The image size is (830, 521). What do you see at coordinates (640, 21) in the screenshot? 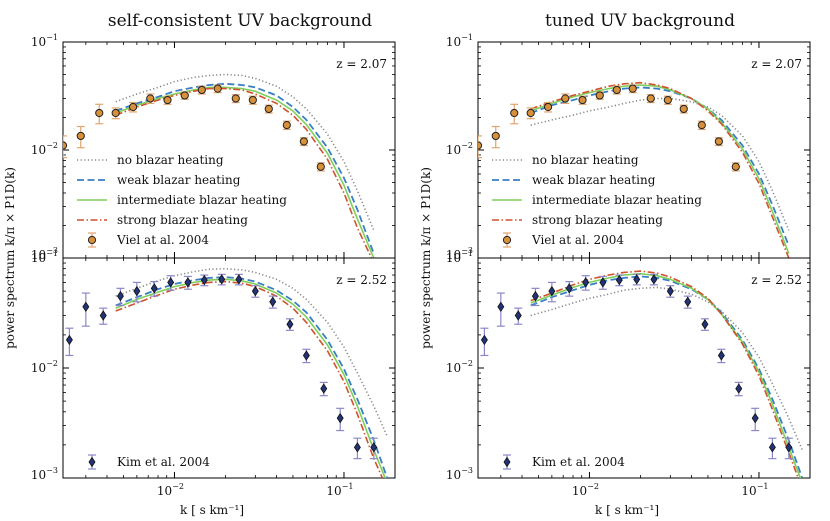
I see `title-tuned: tuned UV background` at bounding box center [640, 21].